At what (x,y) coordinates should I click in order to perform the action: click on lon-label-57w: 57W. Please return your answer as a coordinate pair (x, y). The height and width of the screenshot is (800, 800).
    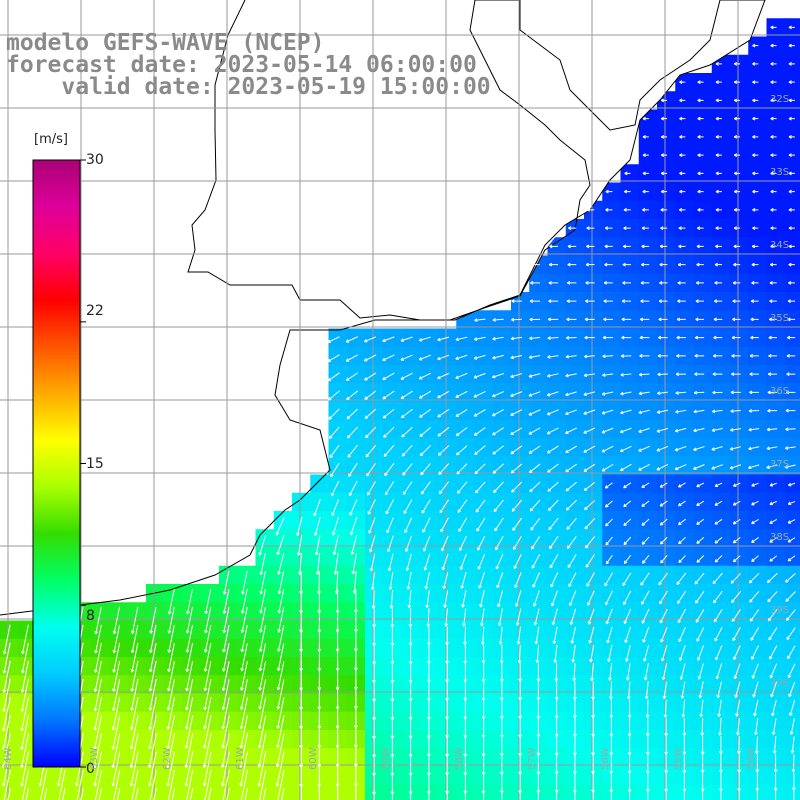
    Looking at the image, I should click on (532, 758).